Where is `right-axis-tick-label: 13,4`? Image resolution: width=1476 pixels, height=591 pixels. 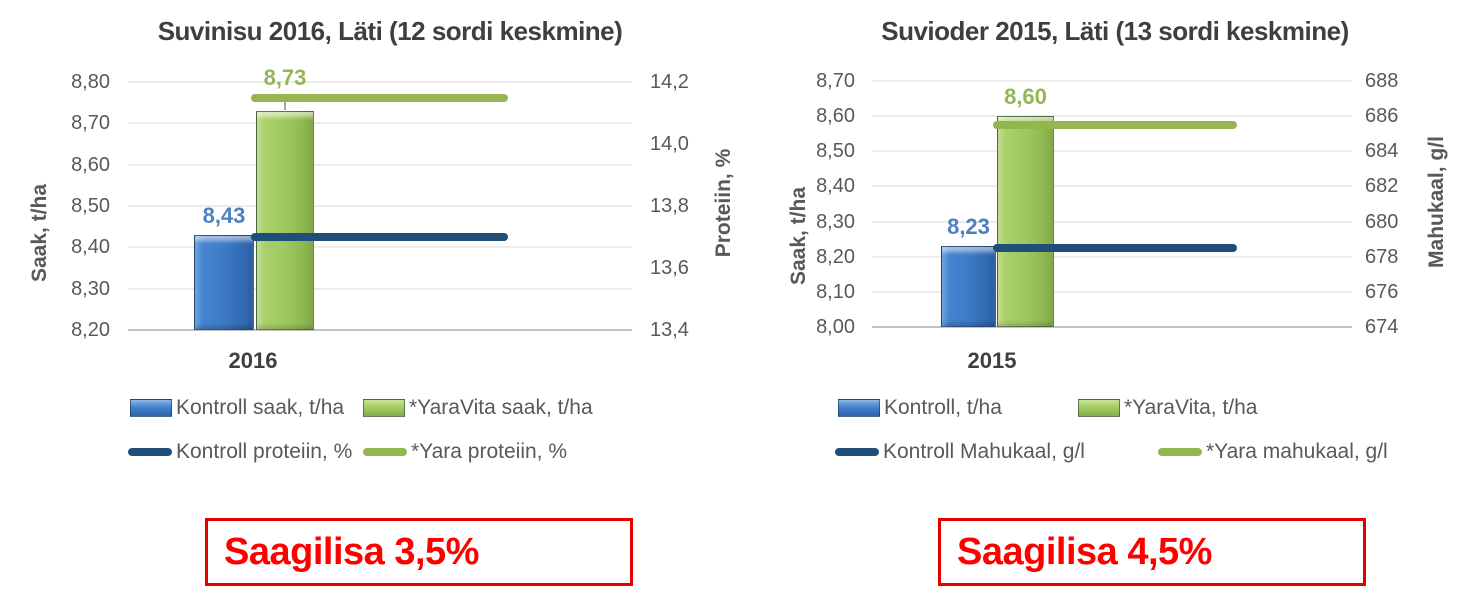 right-axis-tick-label: 13,4 is located at coordinates (669, 330).